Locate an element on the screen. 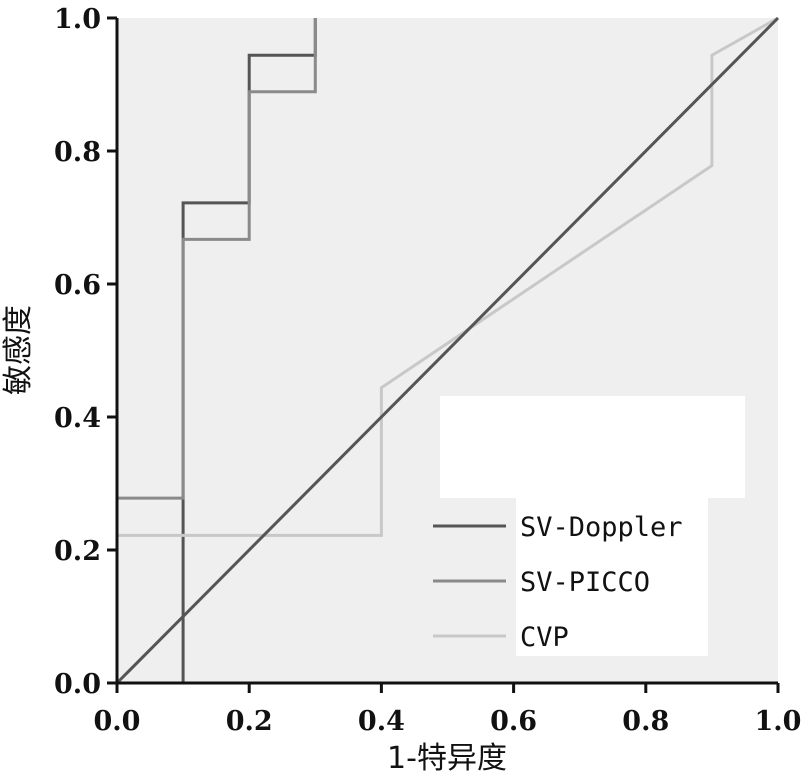 The width and height of the screenshot is (808, 777). x-axis-title: 1-特异度 is located at coordinates (447, 758).